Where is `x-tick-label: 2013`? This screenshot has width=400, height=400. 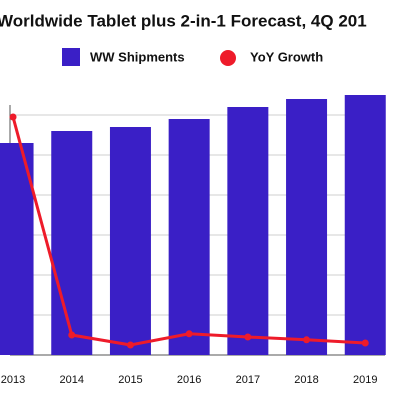
x-tick-label: 2013 is located at coordinates (13, 380).